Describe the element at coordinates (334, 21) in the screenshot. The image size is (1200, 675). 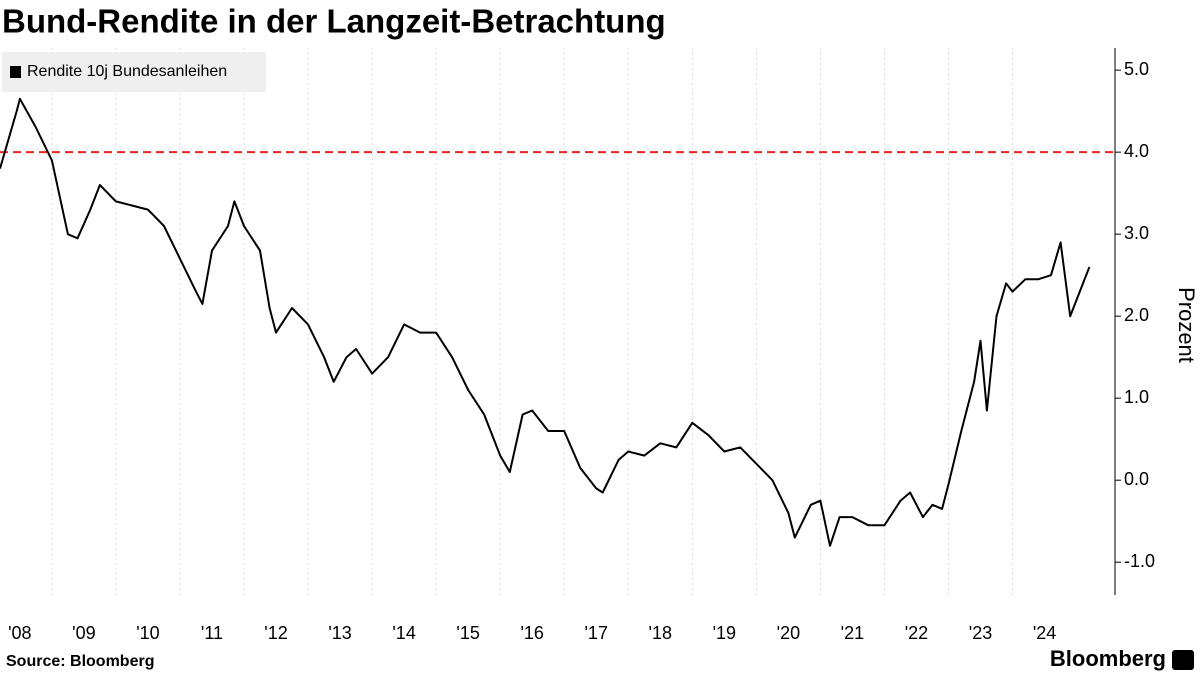
I see `chart-title: Bund-Rendite in der Langzeit-Betrachtung` at that location.